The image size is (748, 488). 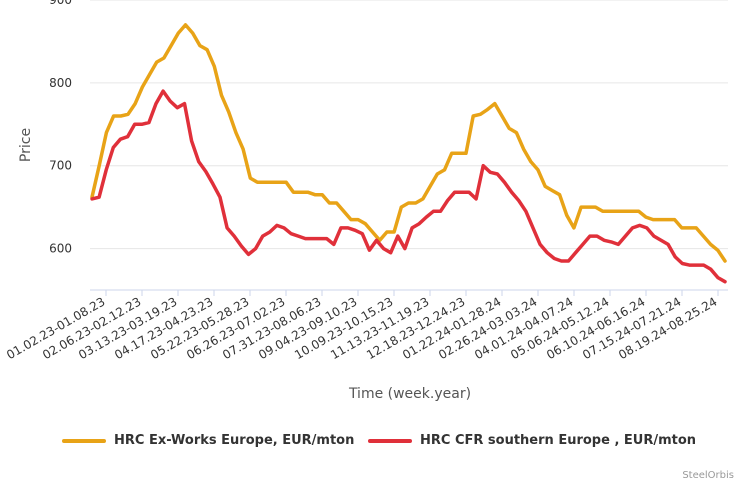 What do you see at coordinates (60, 249) in the screenshot?
I see `y-tick-label: 600` at bounding box center [60, 249].